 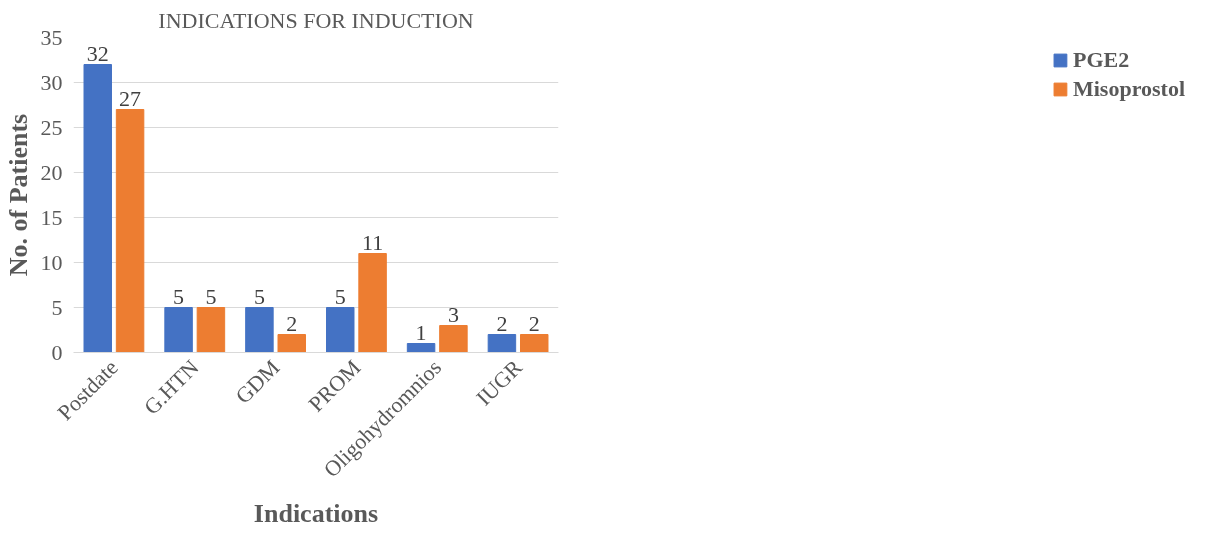 What do you see at coordinates (51, 127) in the screenshot?
I see `y-tick-label: 25` at bounding box center [51, 127].